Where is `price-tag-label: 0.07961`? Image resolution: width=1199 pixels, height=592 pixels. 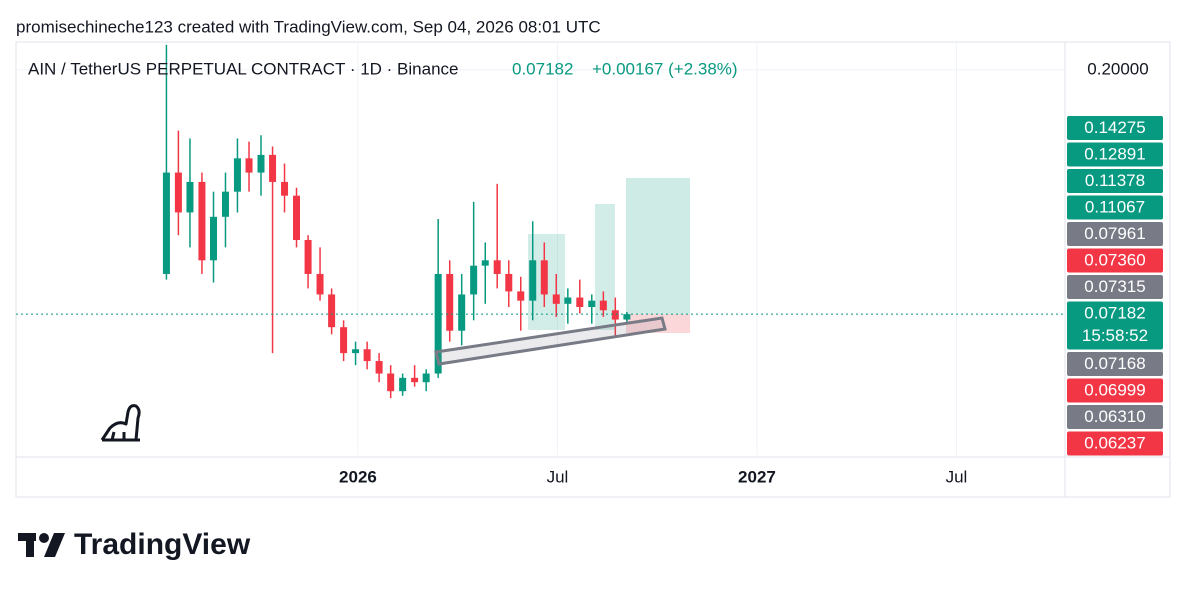
price-tag-label: 0.07961 is located at coordinates (1114, 233).